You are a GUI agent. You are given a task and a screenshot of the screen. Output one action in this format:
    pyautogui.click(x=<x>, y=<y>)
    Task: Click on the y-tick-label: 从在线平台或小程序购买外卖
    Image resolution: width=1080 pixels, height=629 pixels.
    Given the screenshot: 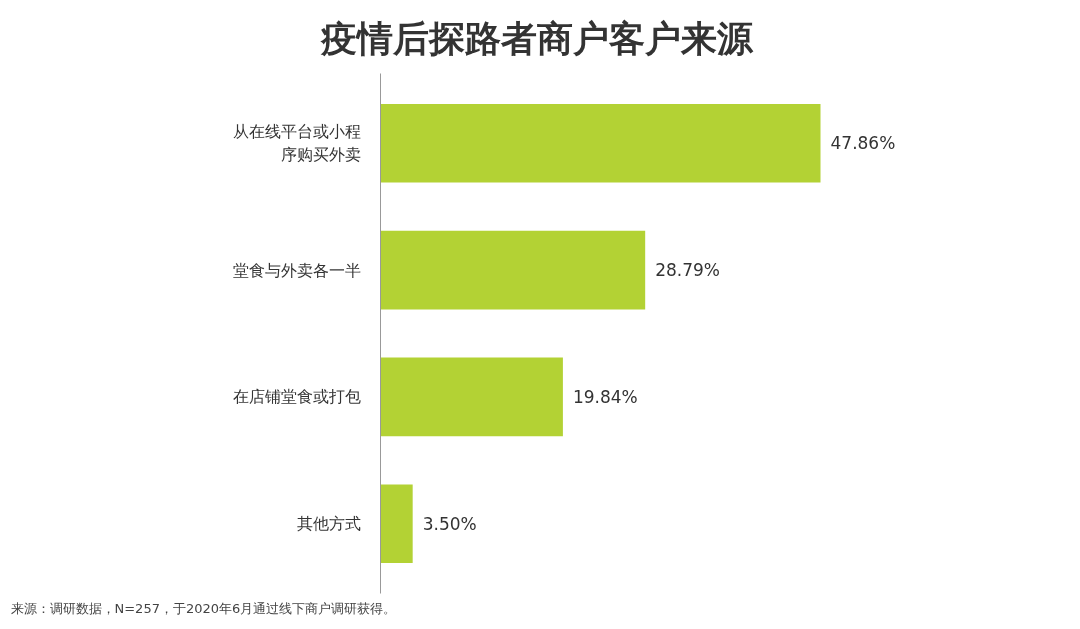 What is the action you would take?
    pyautogui.click(x=296, y=143)
    